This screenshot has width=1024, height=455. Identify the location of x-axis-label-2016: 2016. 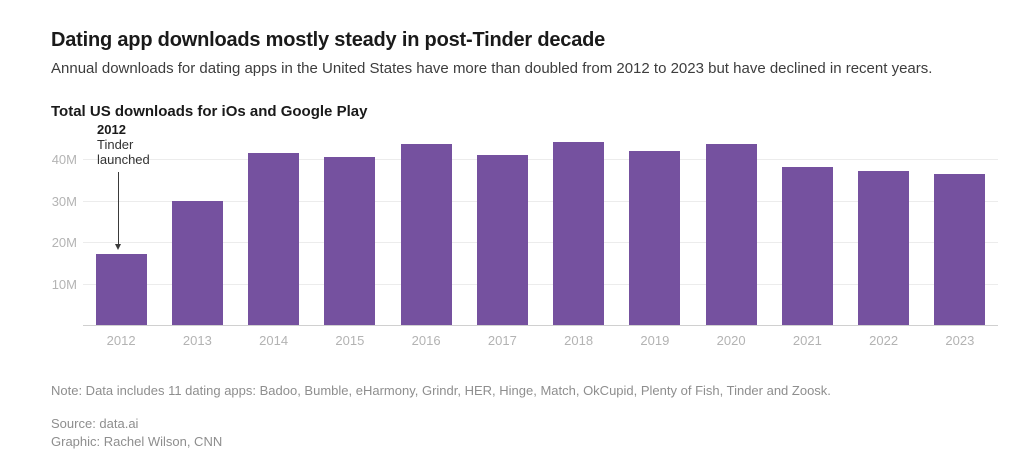
(426, 340).